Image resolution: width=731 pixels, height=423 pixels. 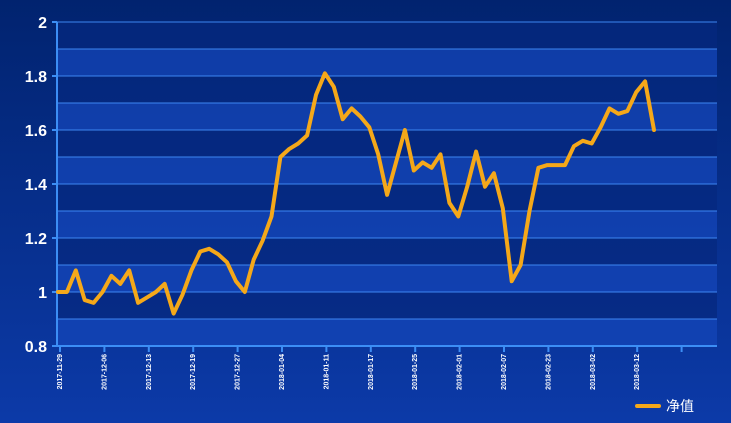 What do you see at coordinates (664, 407) in the screenshot?
I see `legend: 净值` at bounding box center [664, 407].